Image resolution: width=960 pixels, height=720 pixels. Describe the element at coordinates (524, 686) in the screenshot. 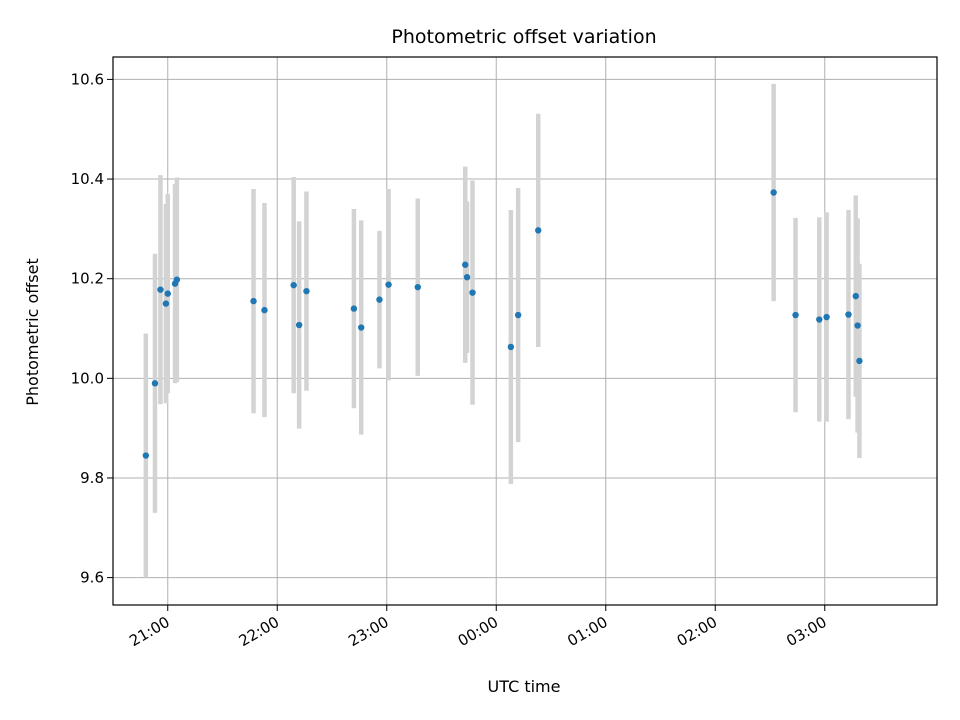

I see `x-axis-label: UTC time` at that location.